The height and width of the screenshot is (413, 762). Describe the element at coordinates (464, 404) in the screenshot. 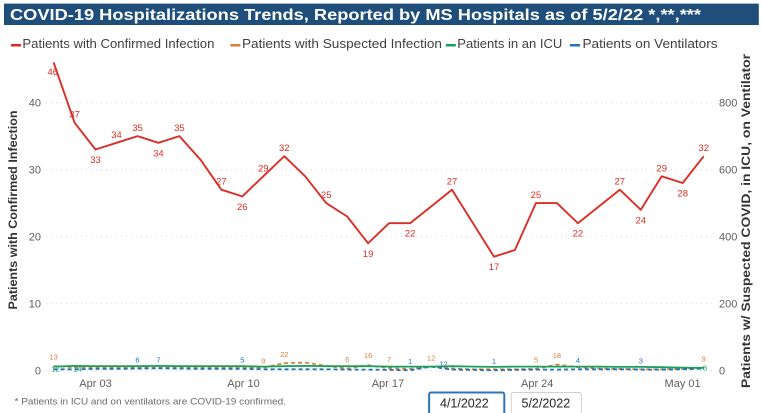

I see `svg-text: 4/1/2022` at that location.